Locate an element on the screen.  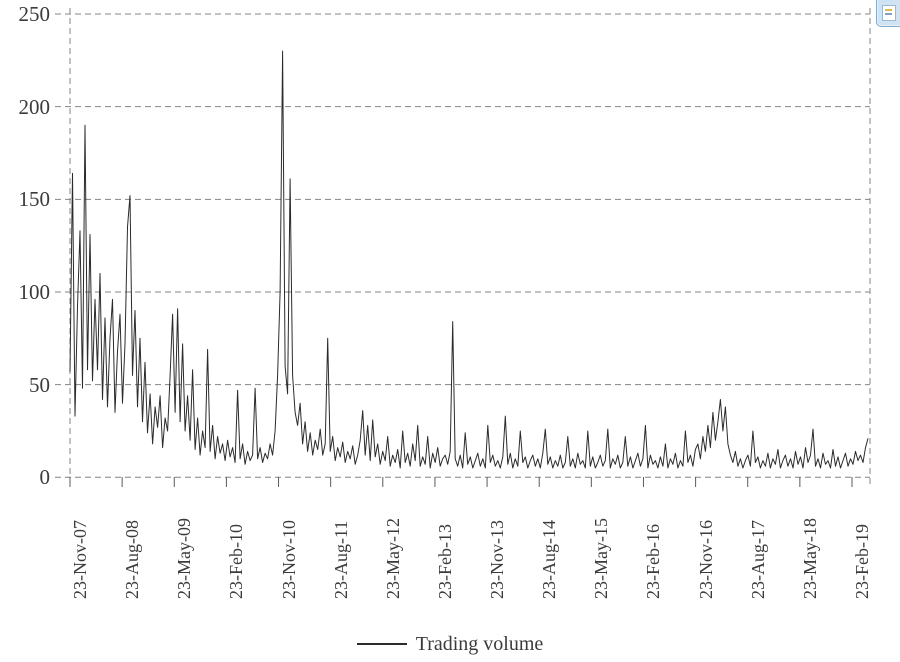
legend-line-sample is located at coordinates (381, 644).